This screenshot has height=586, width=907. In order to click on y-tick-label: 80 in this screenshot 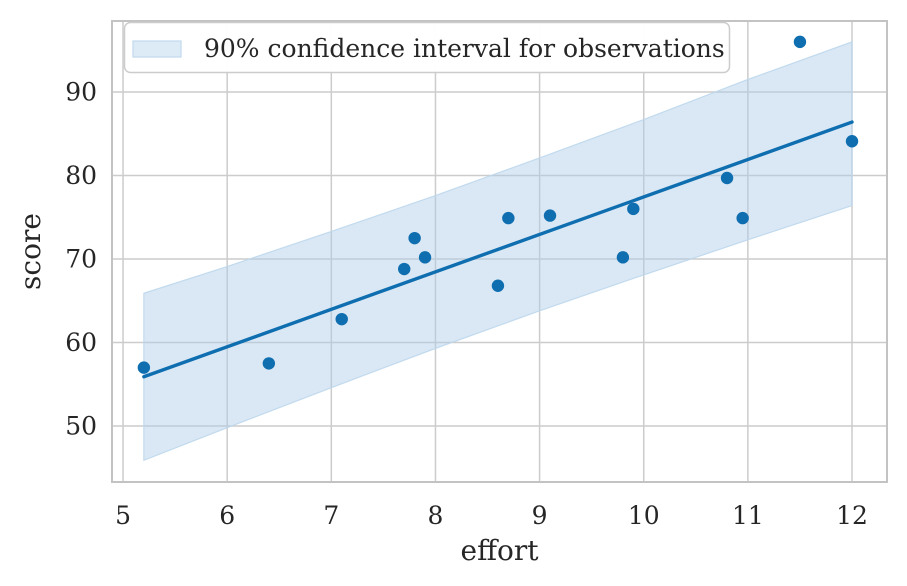, I will do `click(81, 175)`.